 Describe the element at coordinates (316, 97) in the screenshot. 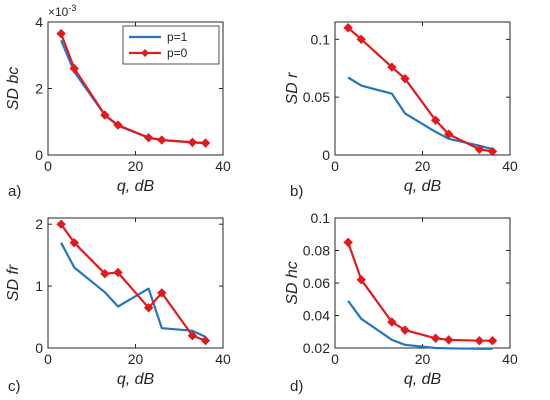

I see `y-tick-label: 0.05` at that location.